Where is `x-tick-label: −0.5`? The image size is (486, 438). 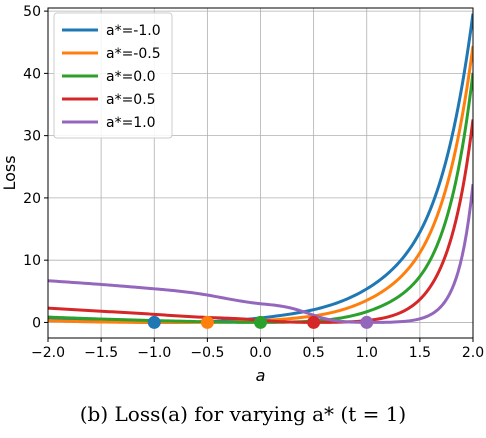 x-tick-label: −0.5 is located at coordinates (207, 353).